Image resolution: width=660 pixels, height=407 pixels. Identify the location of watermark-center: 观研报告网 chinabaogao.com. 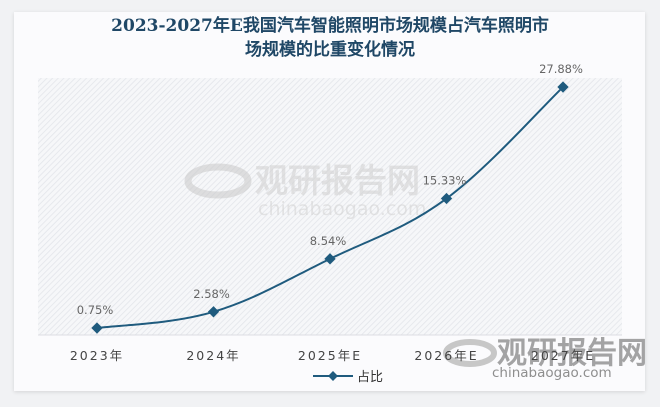
(305, 190).